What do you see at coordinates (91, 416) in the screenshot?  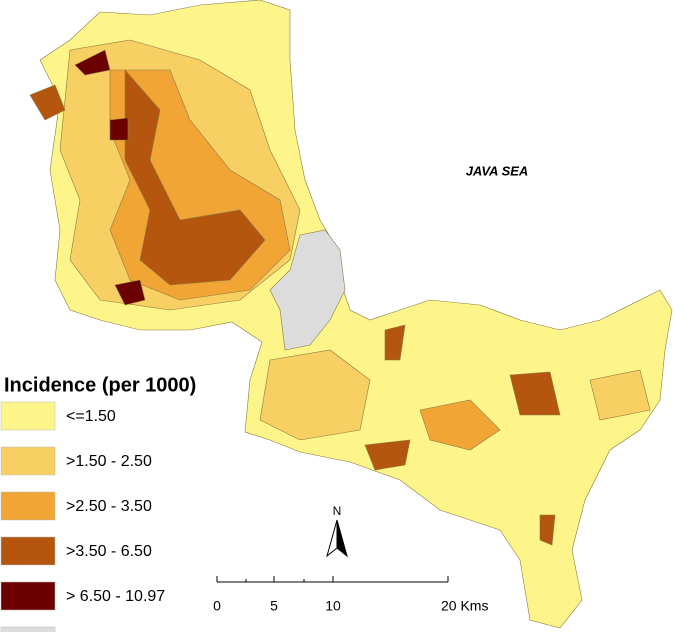 I see `legend-label: <=1.50` at bounding box center [91, 416].